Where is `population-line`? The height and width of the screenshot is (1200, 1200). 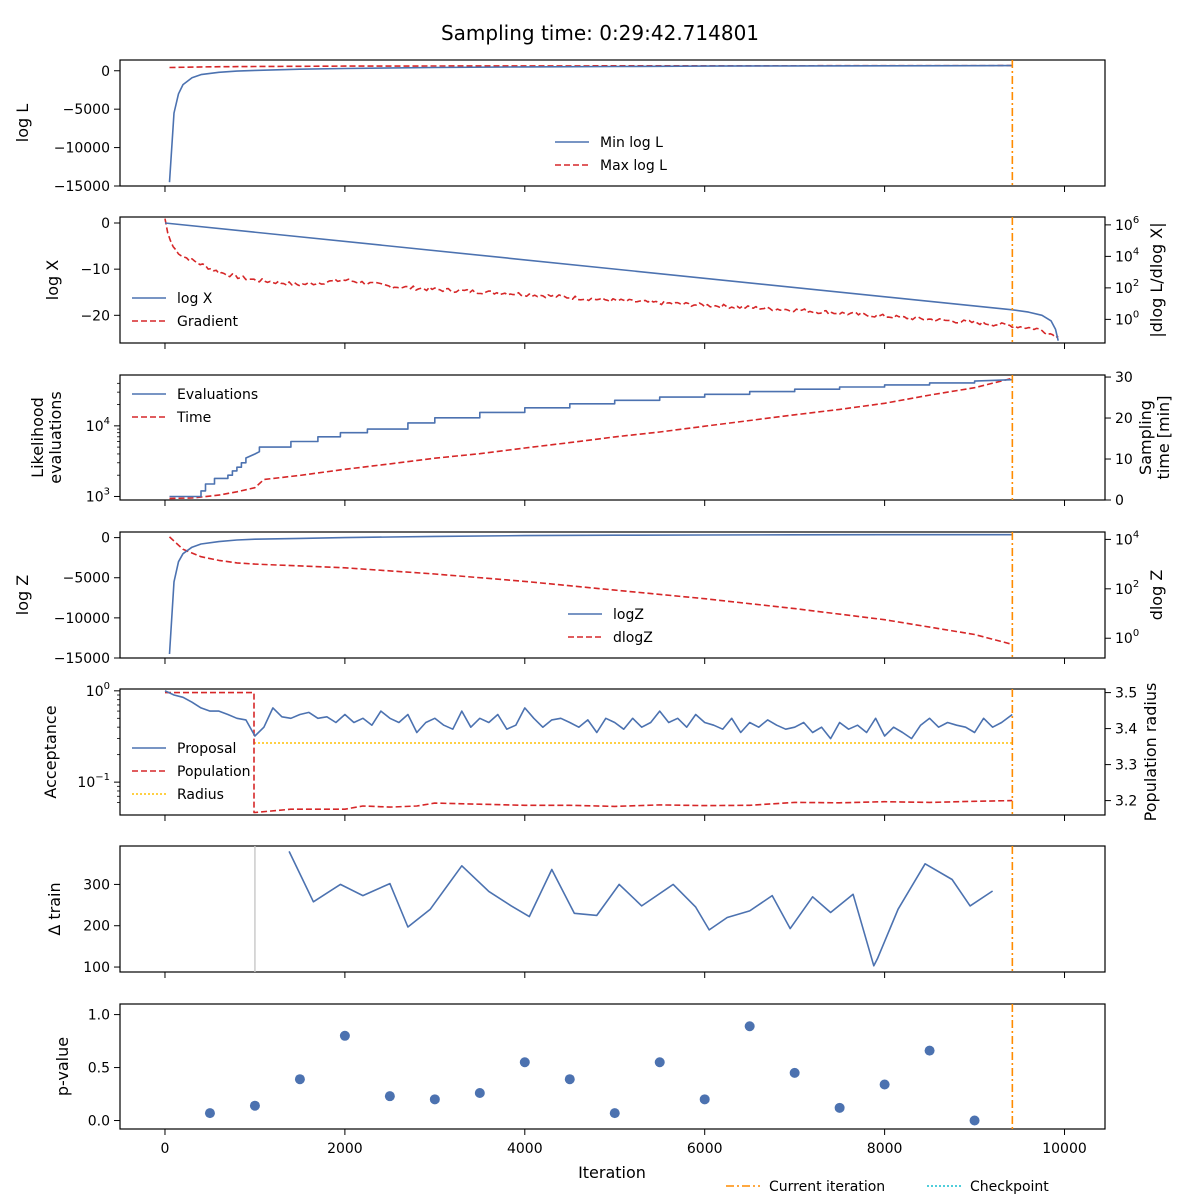
population-line is located at coordinates (589, 752).